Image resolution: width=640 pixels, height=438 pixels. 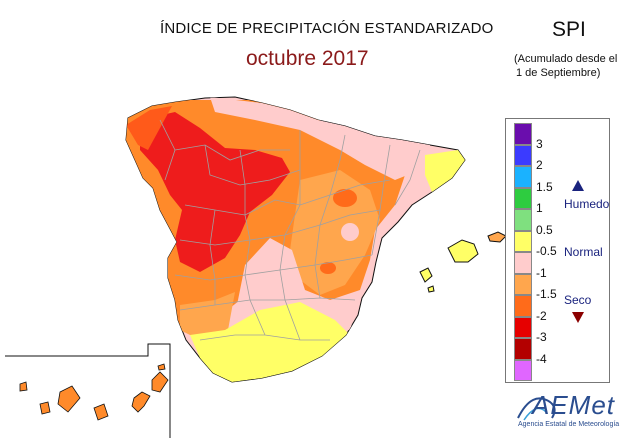 I want to click on legend-tick-label: -2, so click(x=541, y=315).